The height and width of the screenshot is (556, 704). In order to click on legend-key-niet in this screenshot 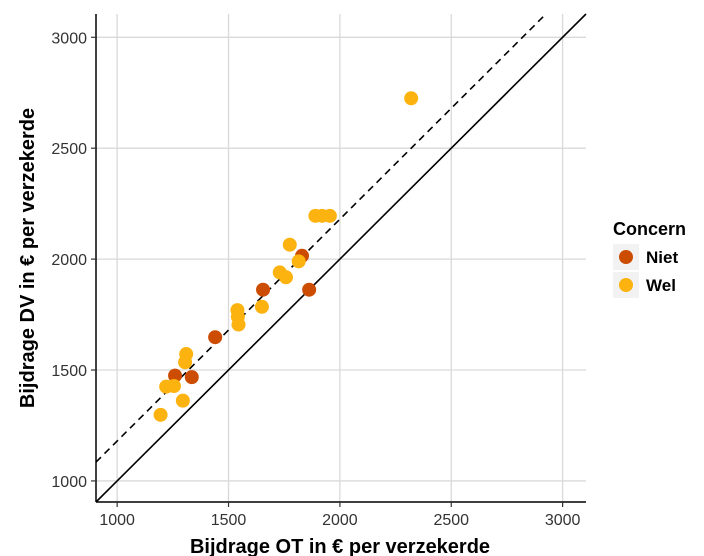, I will do `click(626, 257)`.